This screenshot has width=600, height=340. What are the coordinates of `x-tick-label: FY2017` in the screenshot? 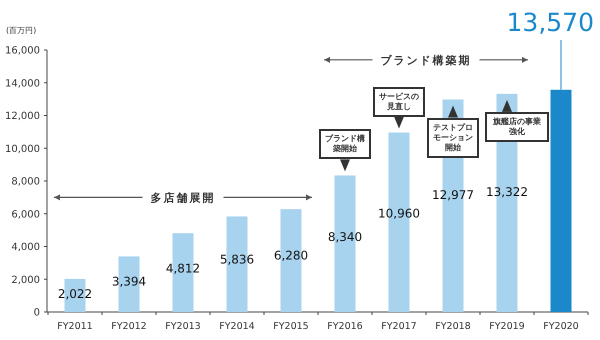 It's located at (399, 326).